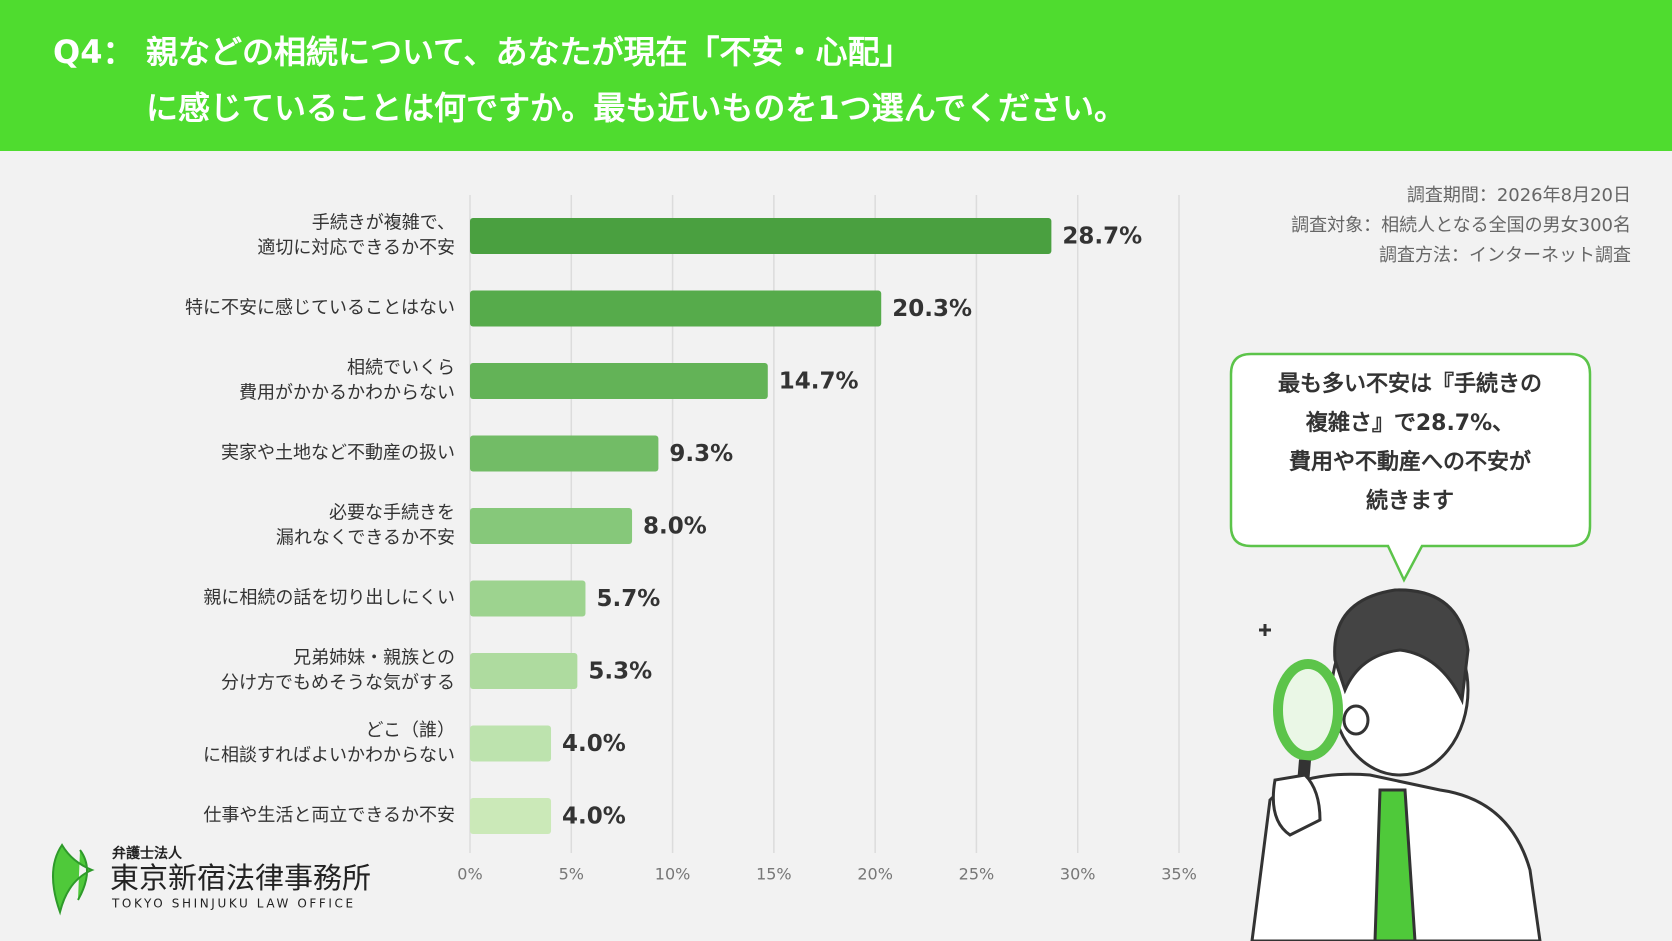 The height and width of the screenshot is (941, 1672). Describe the element at coordinates (338, 453) in the screenshot. I see `category-label: 実家や土地など不動産の扱い` at that location.